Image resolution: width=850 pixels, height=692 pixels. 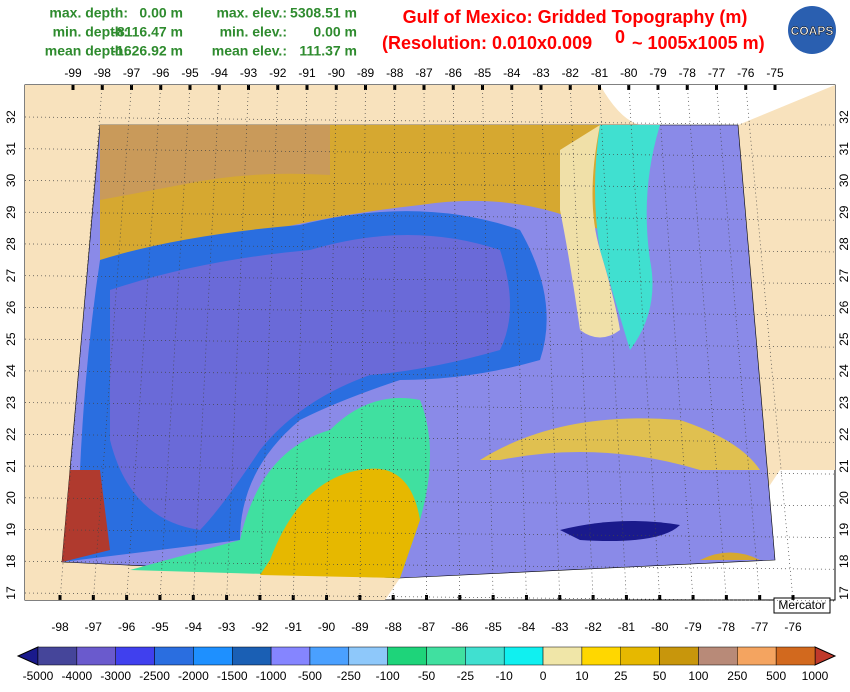 What do you see at coordinates (660, 676) in the screenshot?
I see `colorbar-label: 50` at bounding box center [660, 676].